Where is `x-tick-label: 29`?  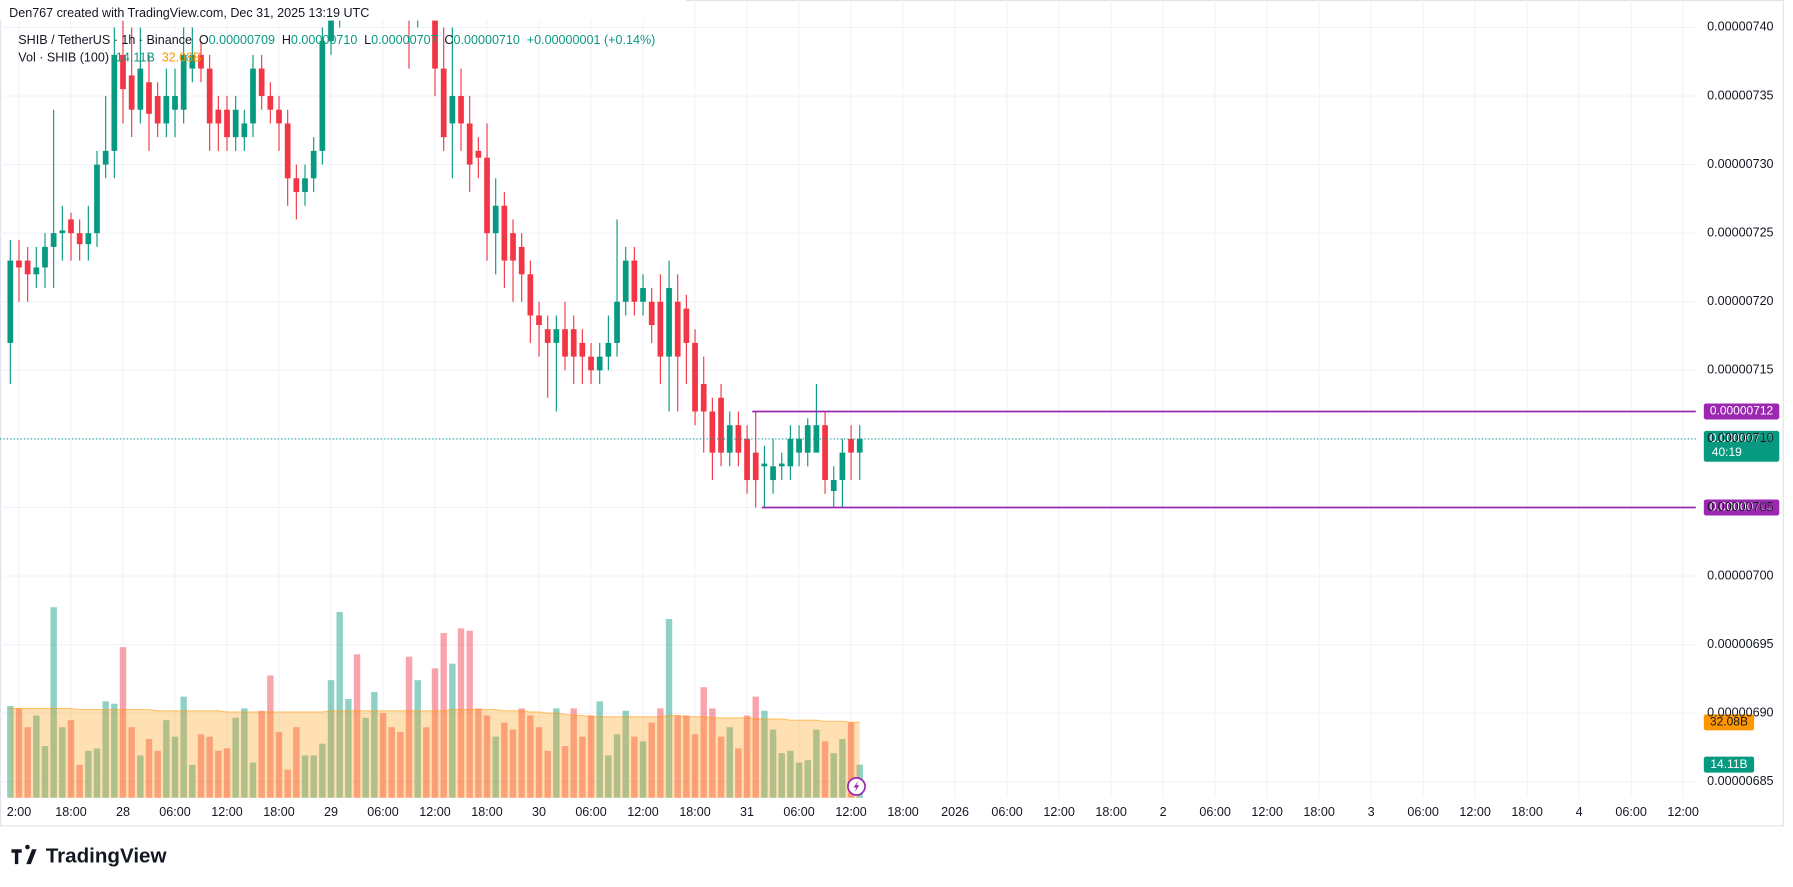
x-tick-label: 29 is located at coordinates (331, 812).